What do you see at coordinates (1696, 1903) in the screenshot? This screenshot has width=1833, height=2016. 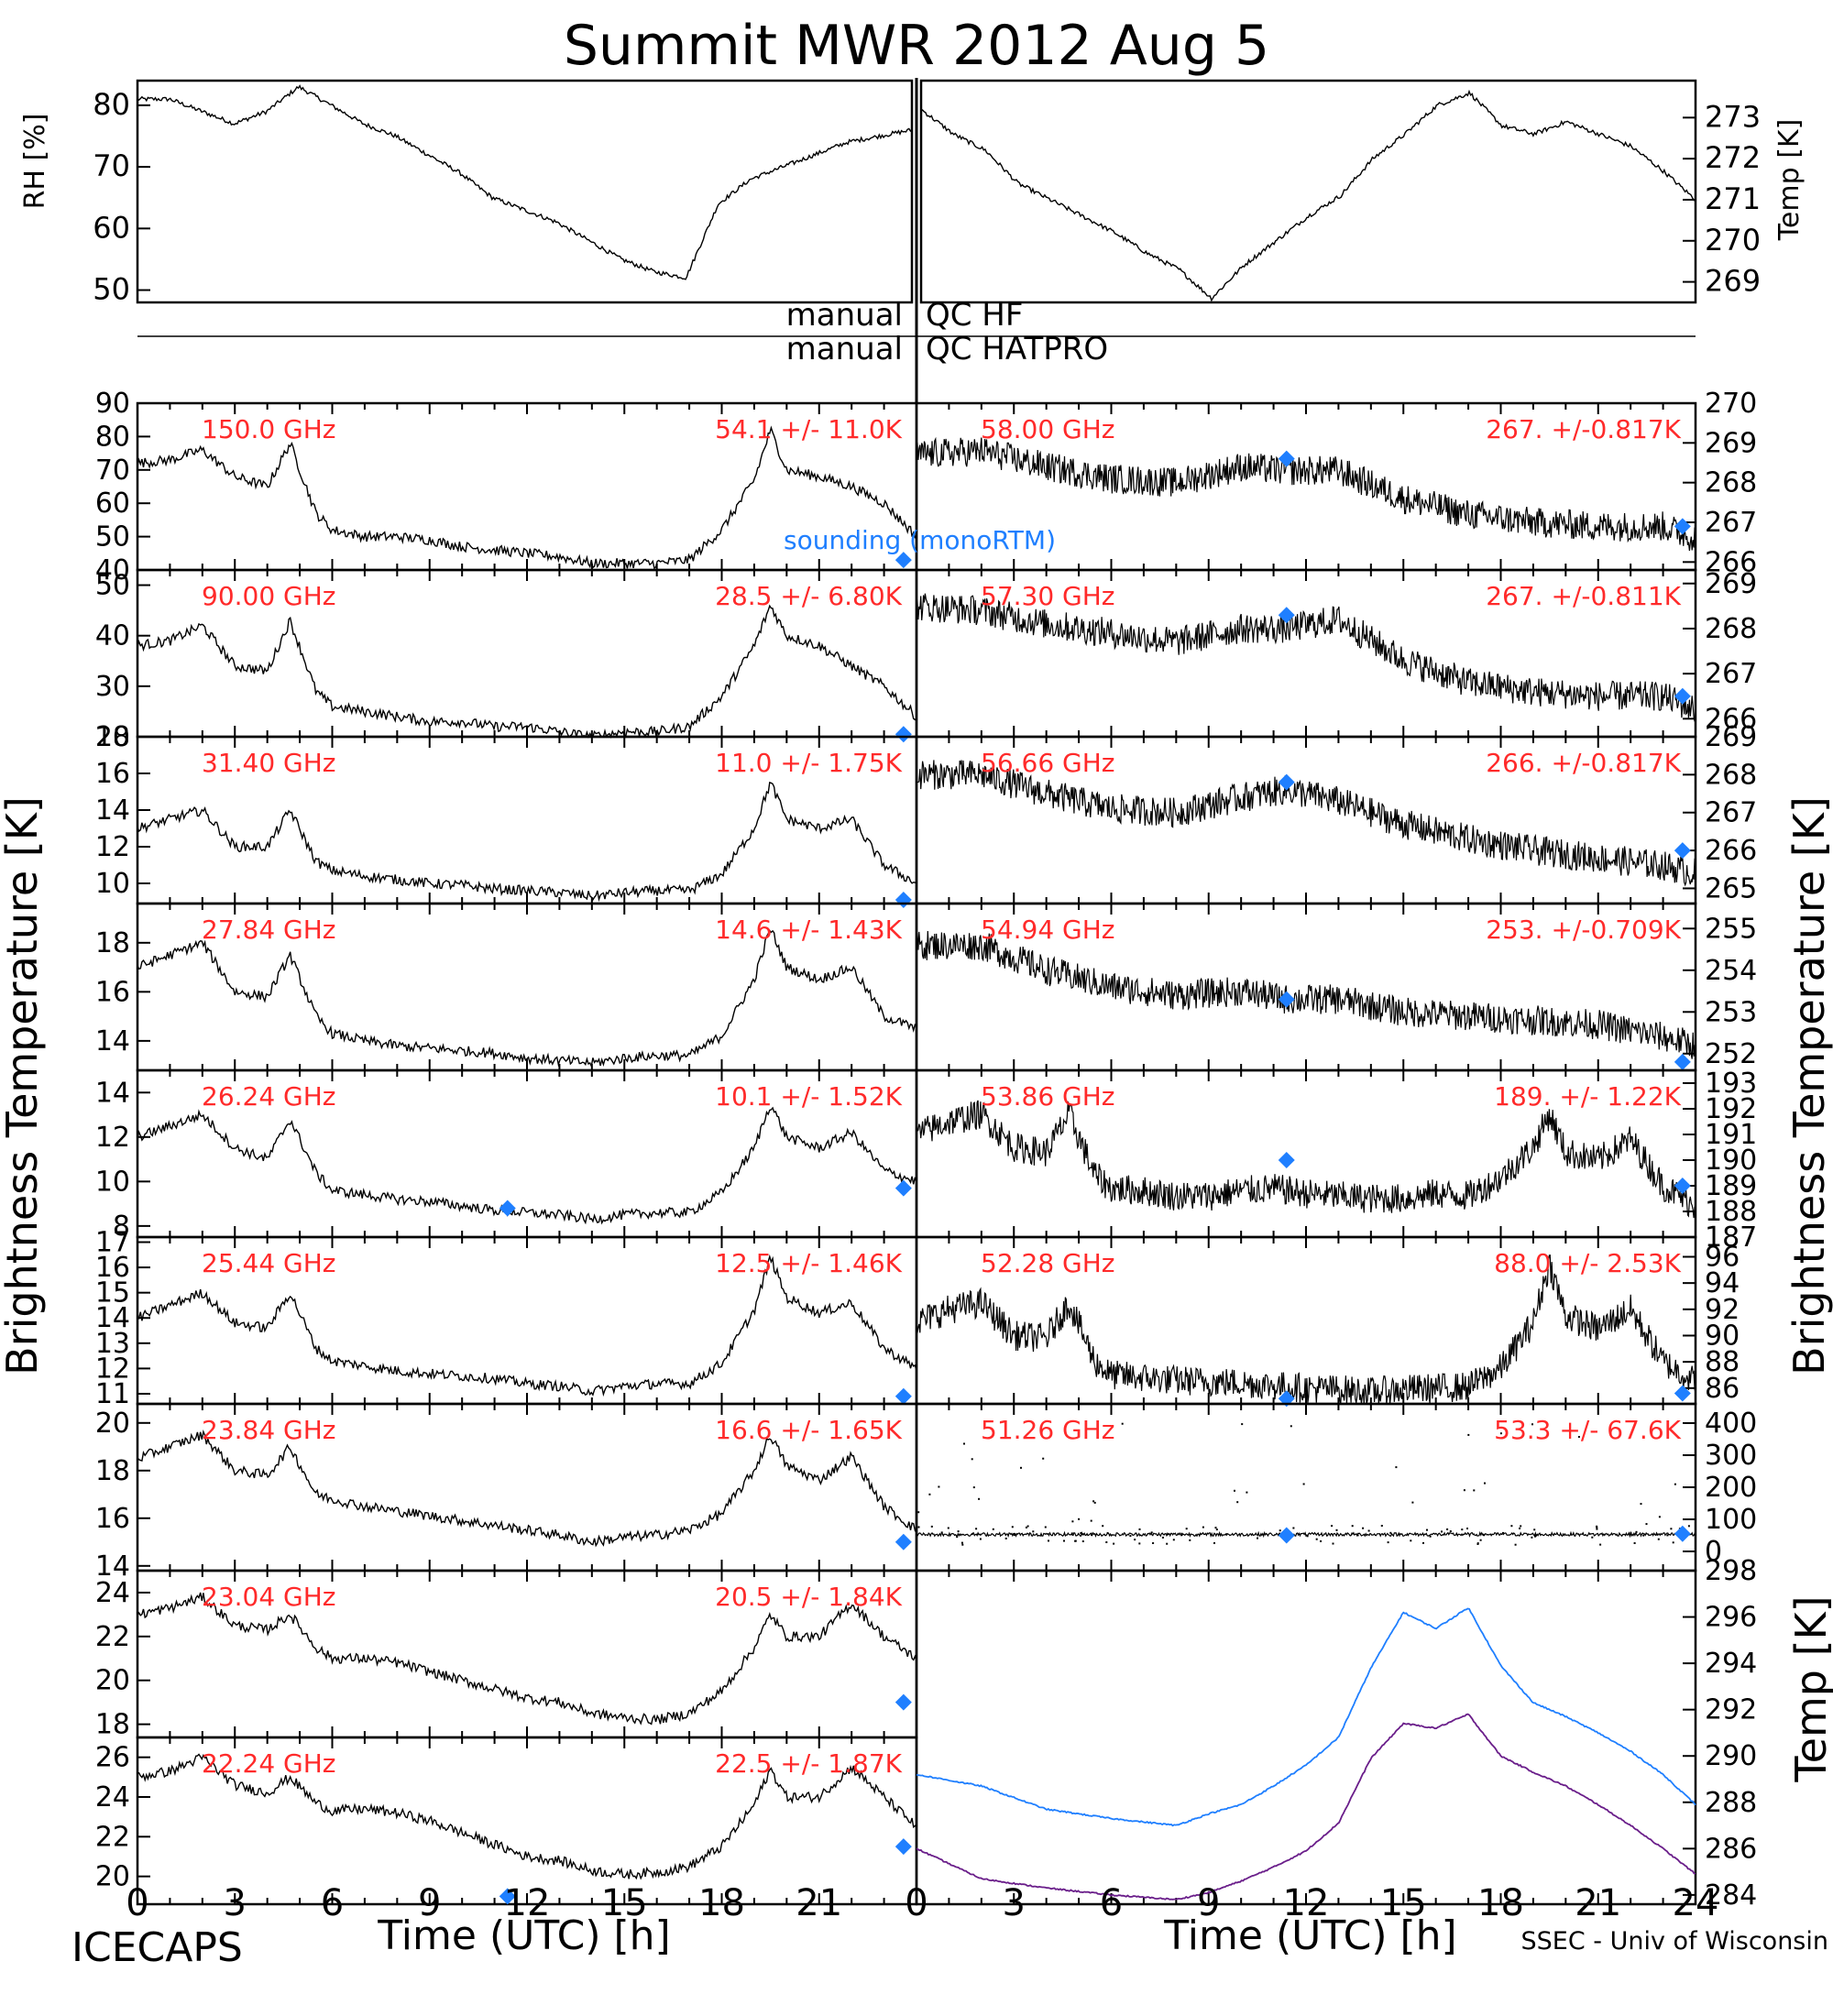 I see `time-tick-label: 24` at bounding box center [1696, 1903].